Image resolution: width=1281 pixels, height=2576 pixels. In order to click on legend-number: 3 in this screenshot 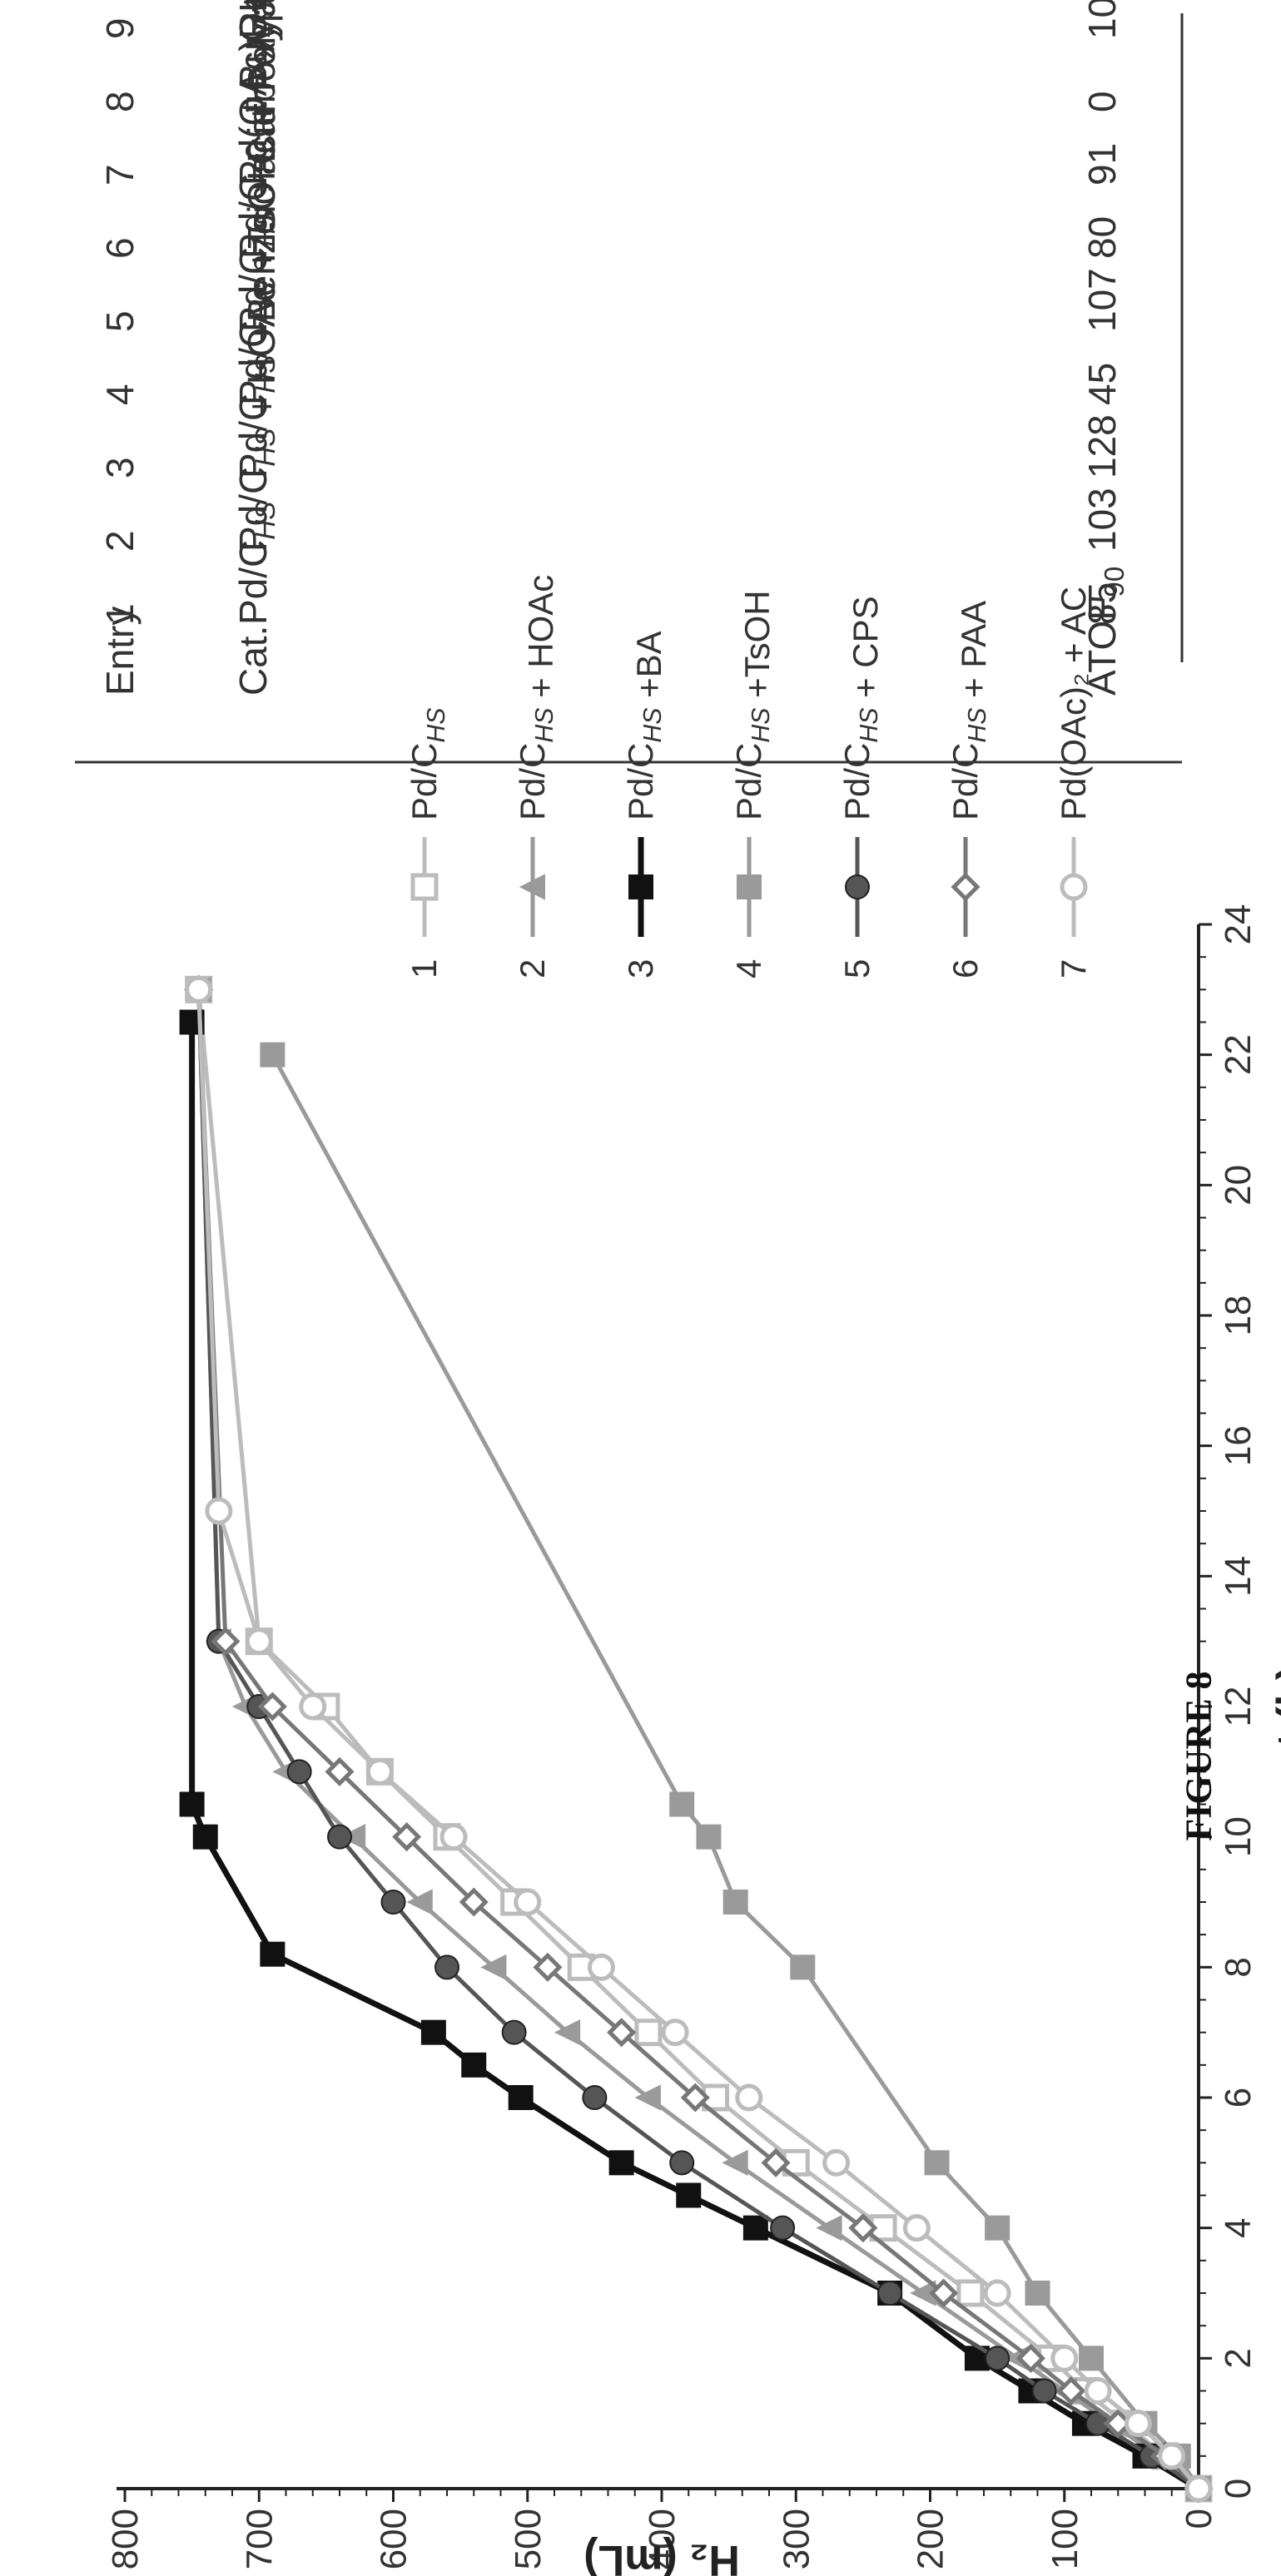, I will do `click(640, 969)`.